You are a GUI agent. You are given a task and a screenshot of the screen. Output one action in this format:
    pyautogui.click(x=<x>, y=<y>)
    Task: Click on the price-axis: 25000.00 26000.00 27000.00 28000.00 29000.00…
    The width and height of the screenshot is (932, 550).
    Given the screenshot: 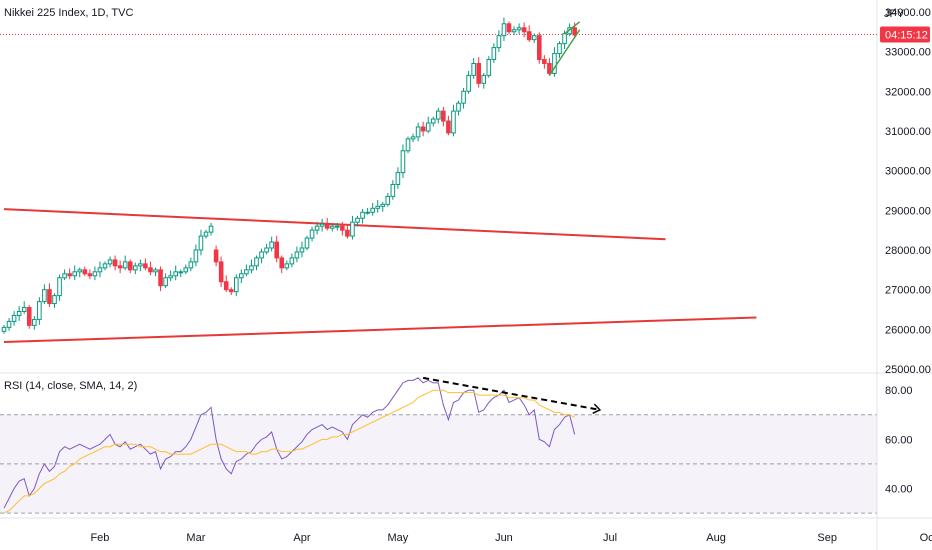 What is the action you would take?
    pyautogui.click(x=908, y=191)
    